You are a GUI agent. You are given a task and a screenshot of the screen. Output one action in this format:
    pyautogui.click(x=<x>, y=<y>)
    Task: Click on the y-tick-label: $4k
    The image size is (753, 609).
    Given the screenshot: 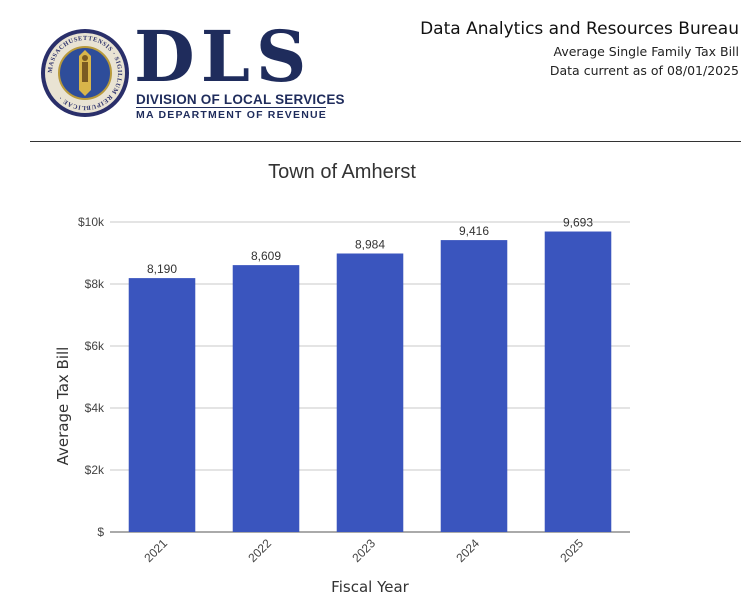 What is the action you would take?
    pyautogui.click(x=95, y=408)
    